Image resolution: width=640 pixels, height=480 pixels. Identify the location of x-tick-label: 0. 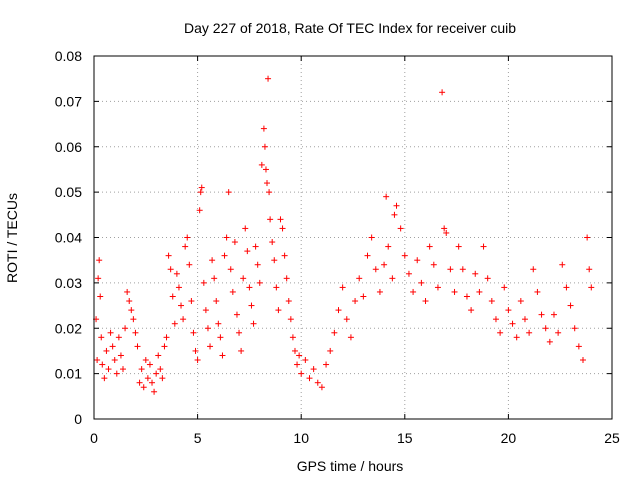
(94, 438).